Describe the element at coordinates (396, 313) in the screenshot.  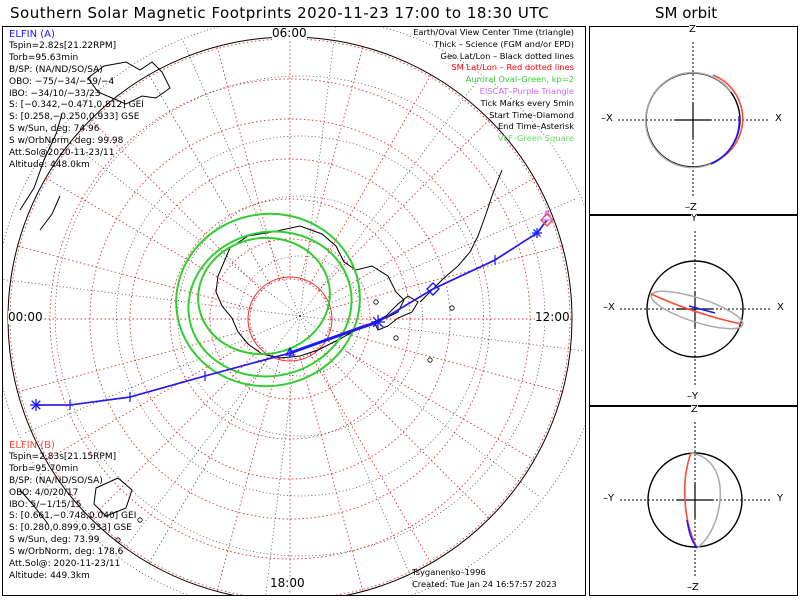
I see `peninsula-outline` at that location.